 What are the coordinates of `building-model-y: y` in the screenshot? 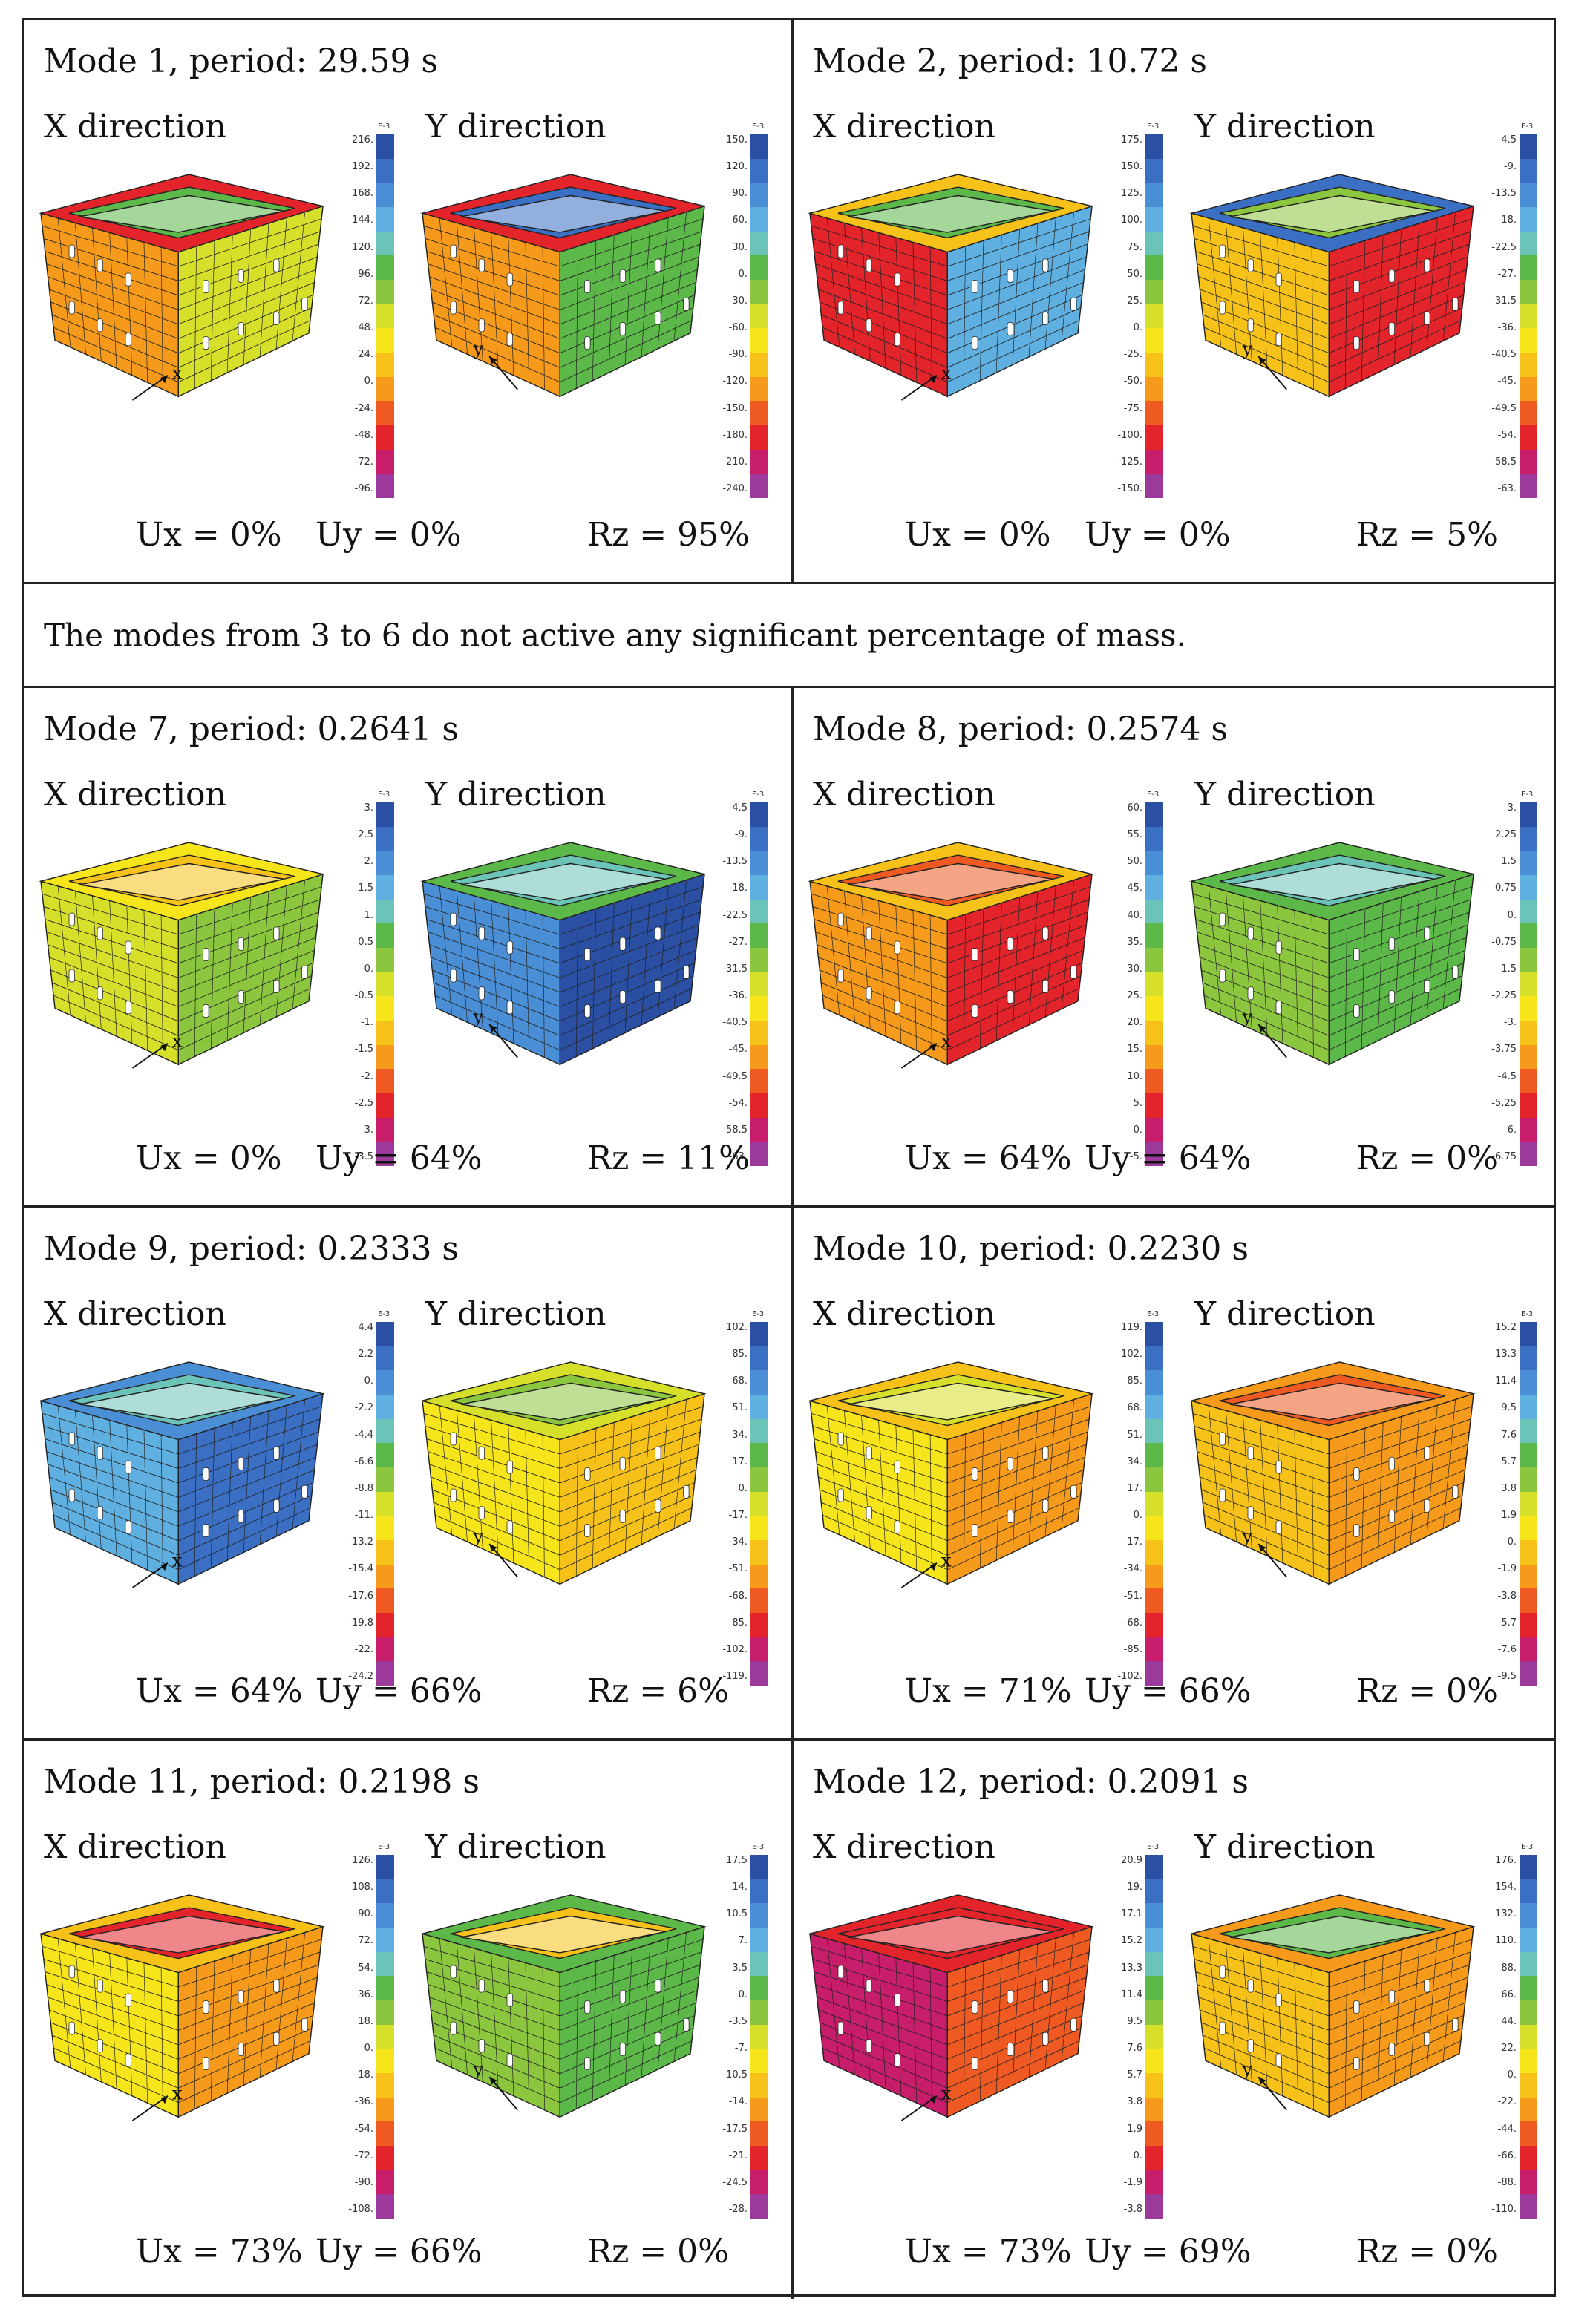 It's located at (563, 954).